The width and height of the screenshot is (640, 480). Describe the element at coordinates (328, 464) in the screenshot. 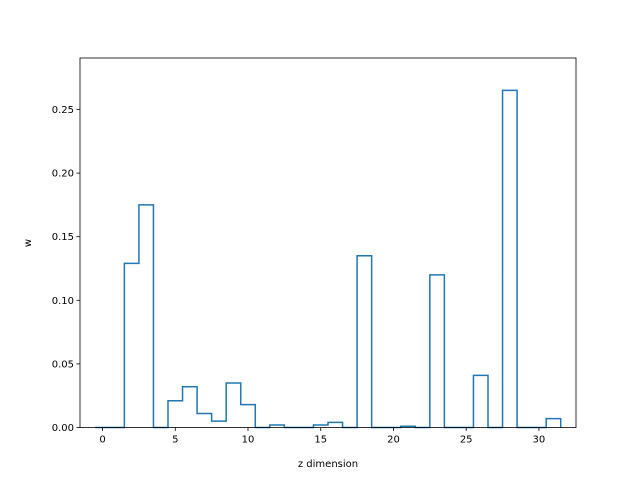

I see `x-axis-label: z dimension` at that location.